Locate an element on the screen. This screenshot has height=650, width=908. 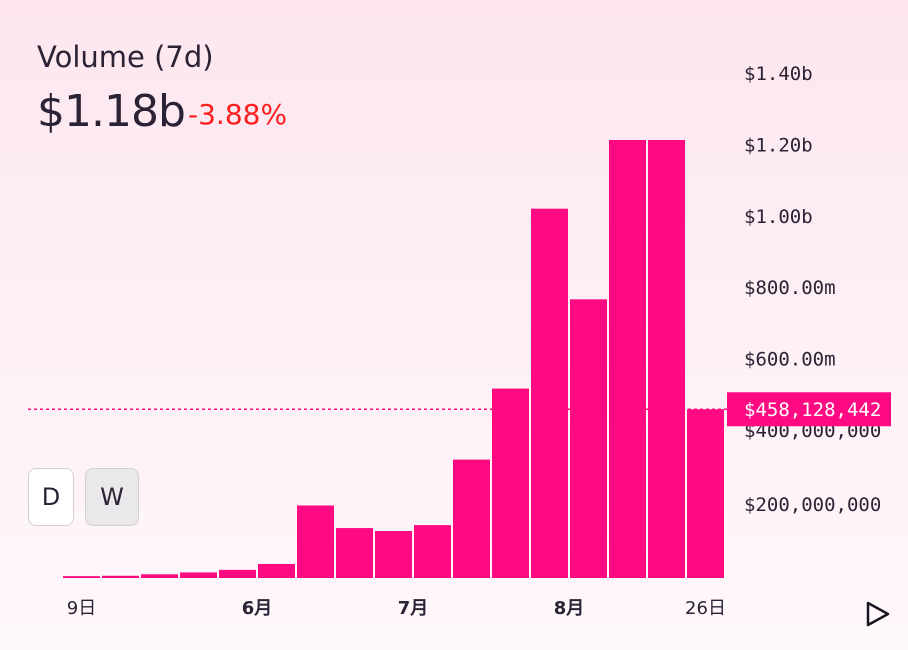
play-icon is located at coordinates (878, 614).